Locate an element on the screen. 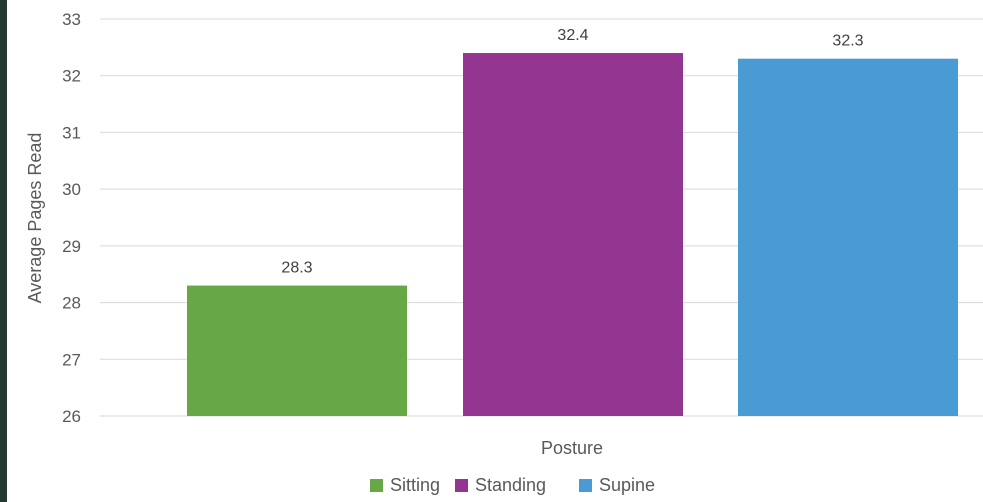 The width and height of the screenshot is (983, 502). legend-label-supine: Supine is located at coordinates (627, 485).